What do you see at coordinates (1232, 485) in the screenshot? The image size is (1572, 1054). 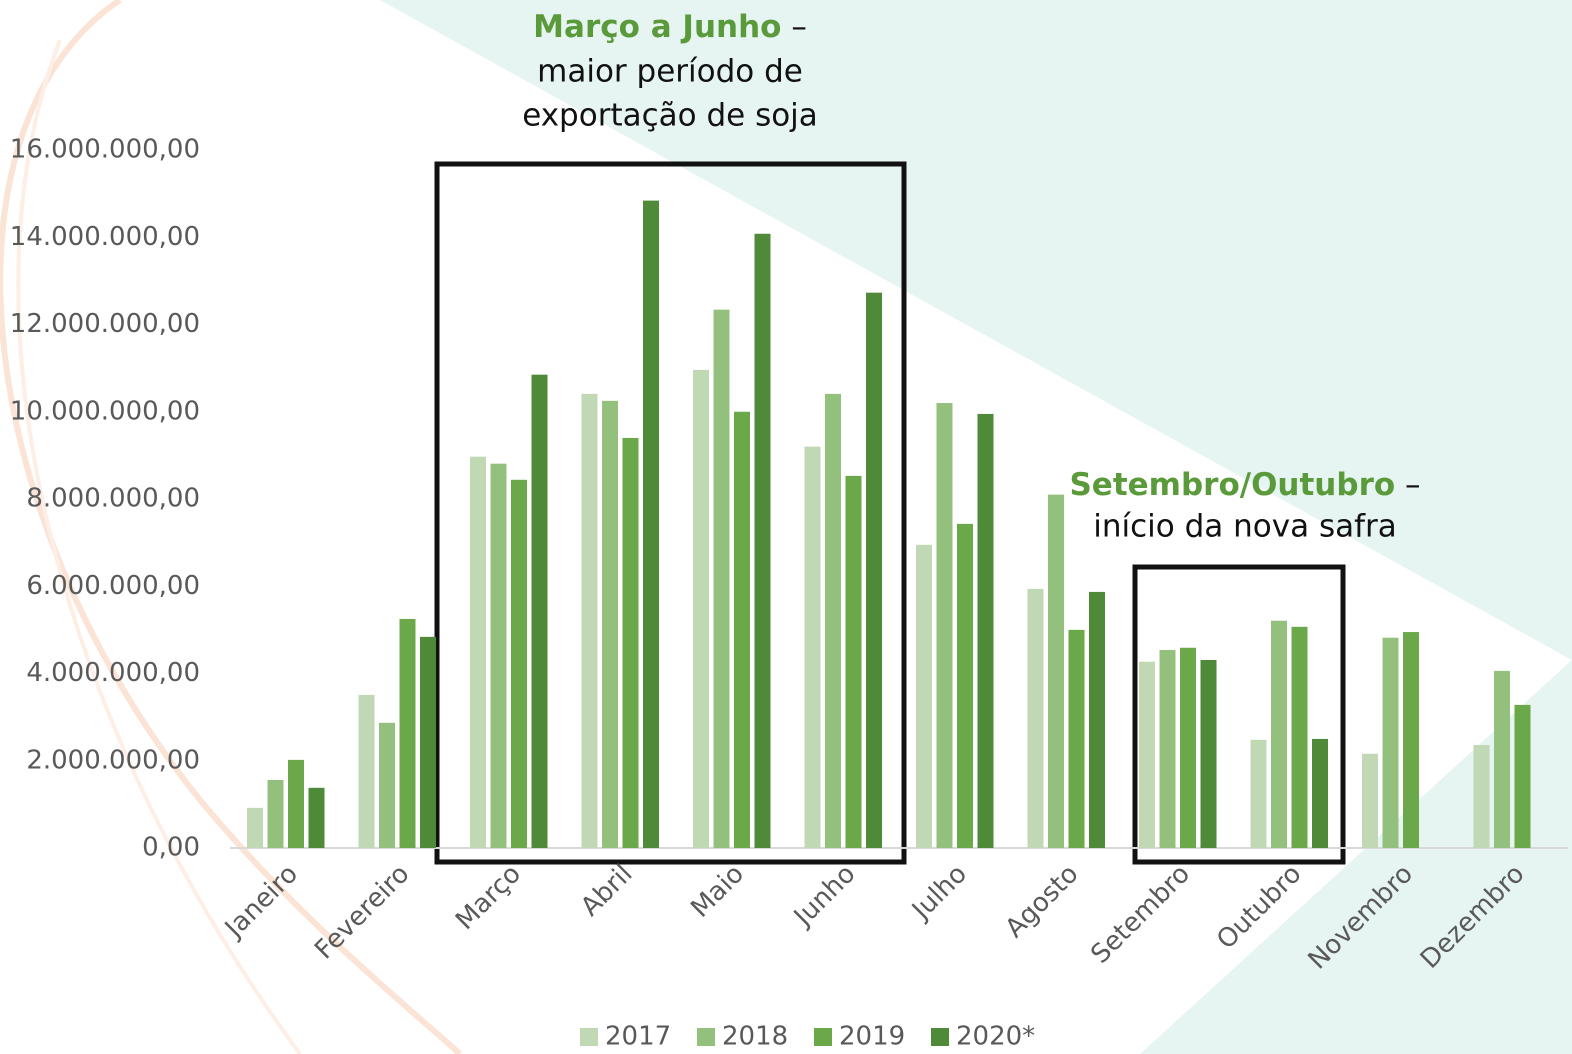 I see `annotation-title: Setembro/Outubro` at bounding box center [1232, 485].